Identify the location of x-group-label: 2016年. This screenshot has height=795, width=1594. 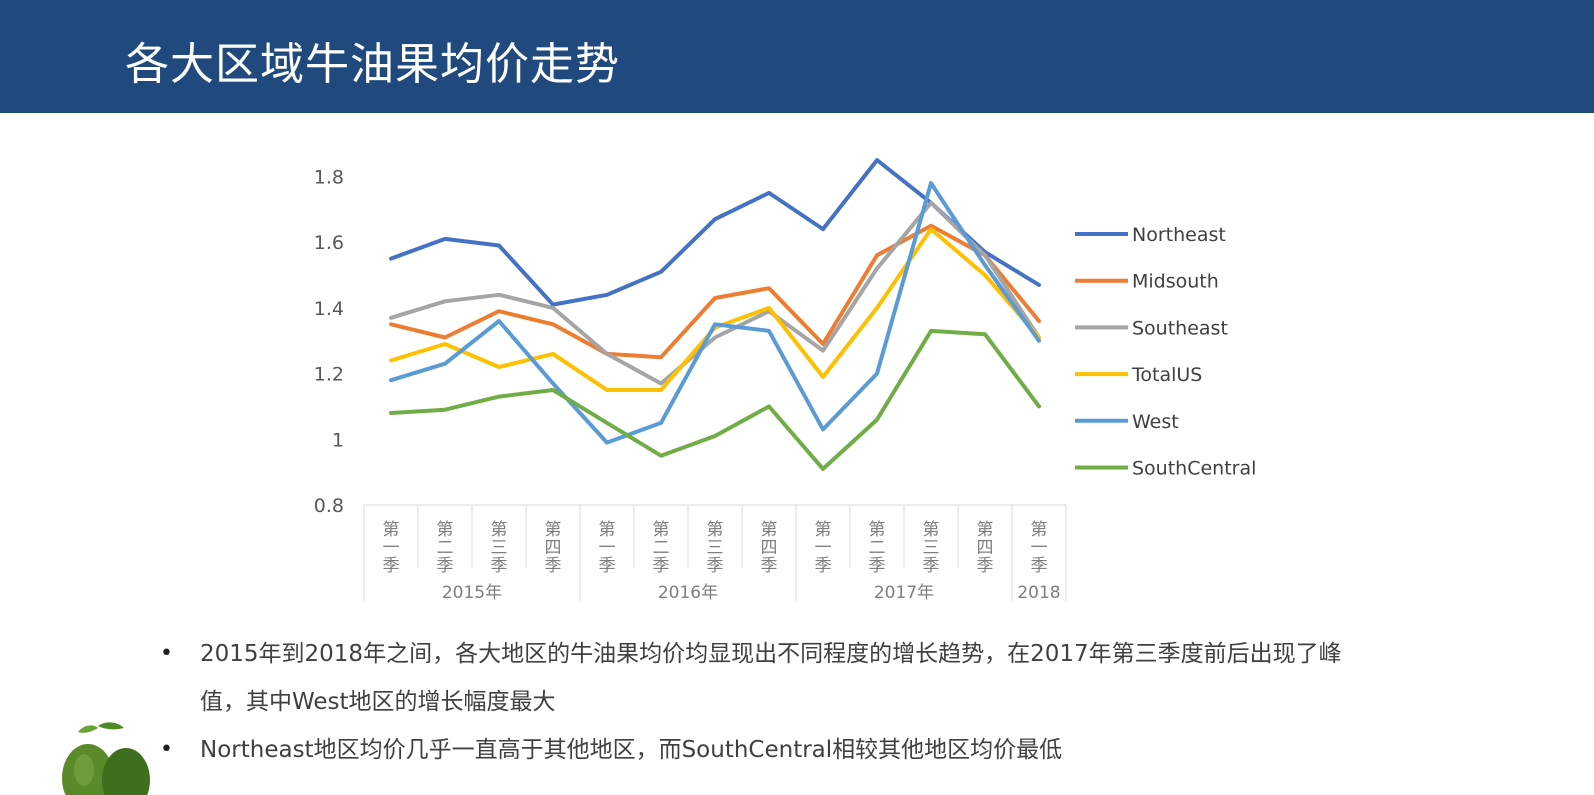
(688, 593).